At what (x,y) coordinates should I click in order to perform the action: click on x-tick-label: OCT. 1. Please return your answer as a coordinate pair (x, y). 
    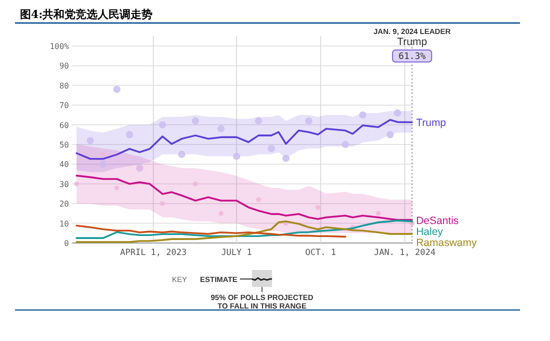
    Looking at the image, I should click on (320, 253).